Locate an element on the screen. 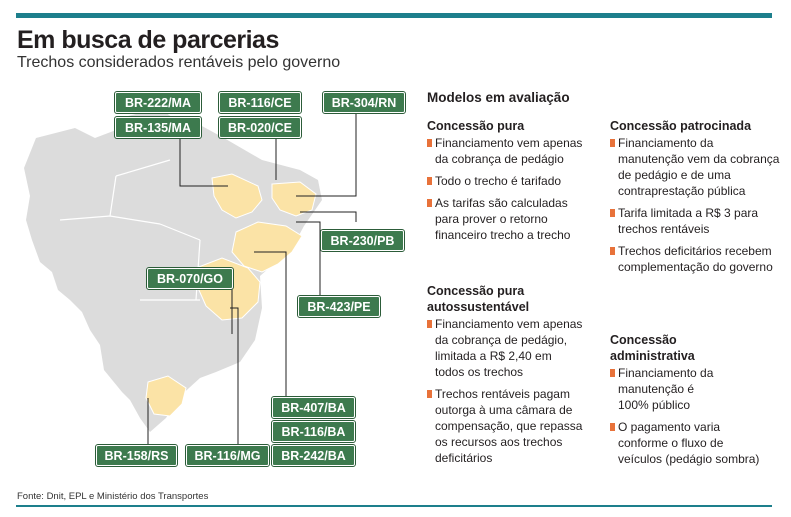 Image resolution: width=791 pixels, height=517 pixels. route-badge-br-407-ba: BR-407/BA is located at coordinates (313, 407).